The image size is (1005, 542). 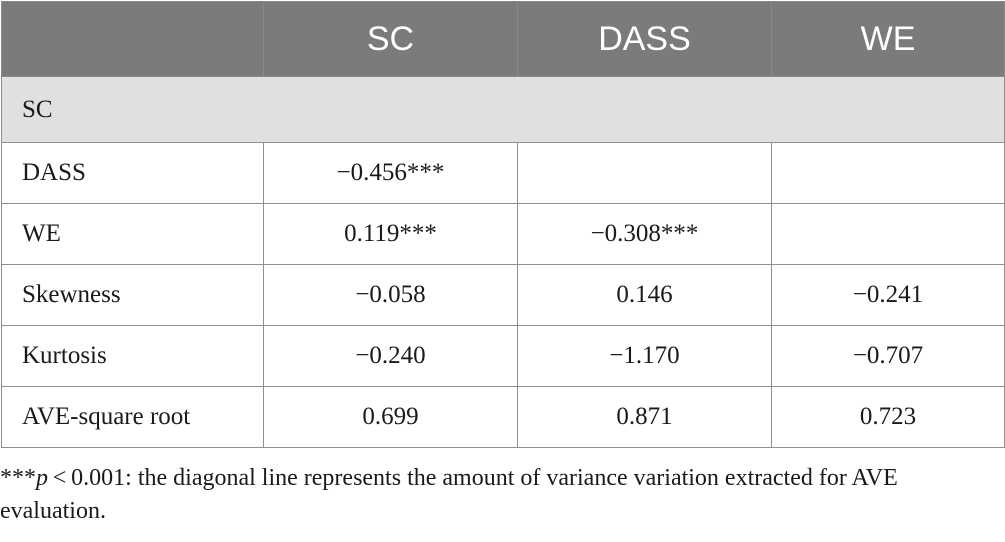 What do you see at coordinates (888, 295) in the screenshot?
I see `table-cell: −0.241` at bounding box center [888, 295].